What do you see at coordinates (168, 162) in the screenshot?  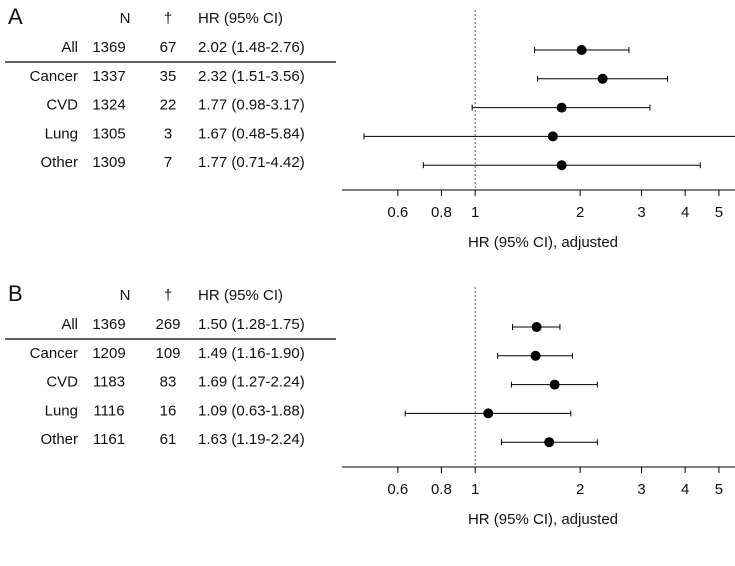 I see `event-count: 7` at bounding box center [168, 162].